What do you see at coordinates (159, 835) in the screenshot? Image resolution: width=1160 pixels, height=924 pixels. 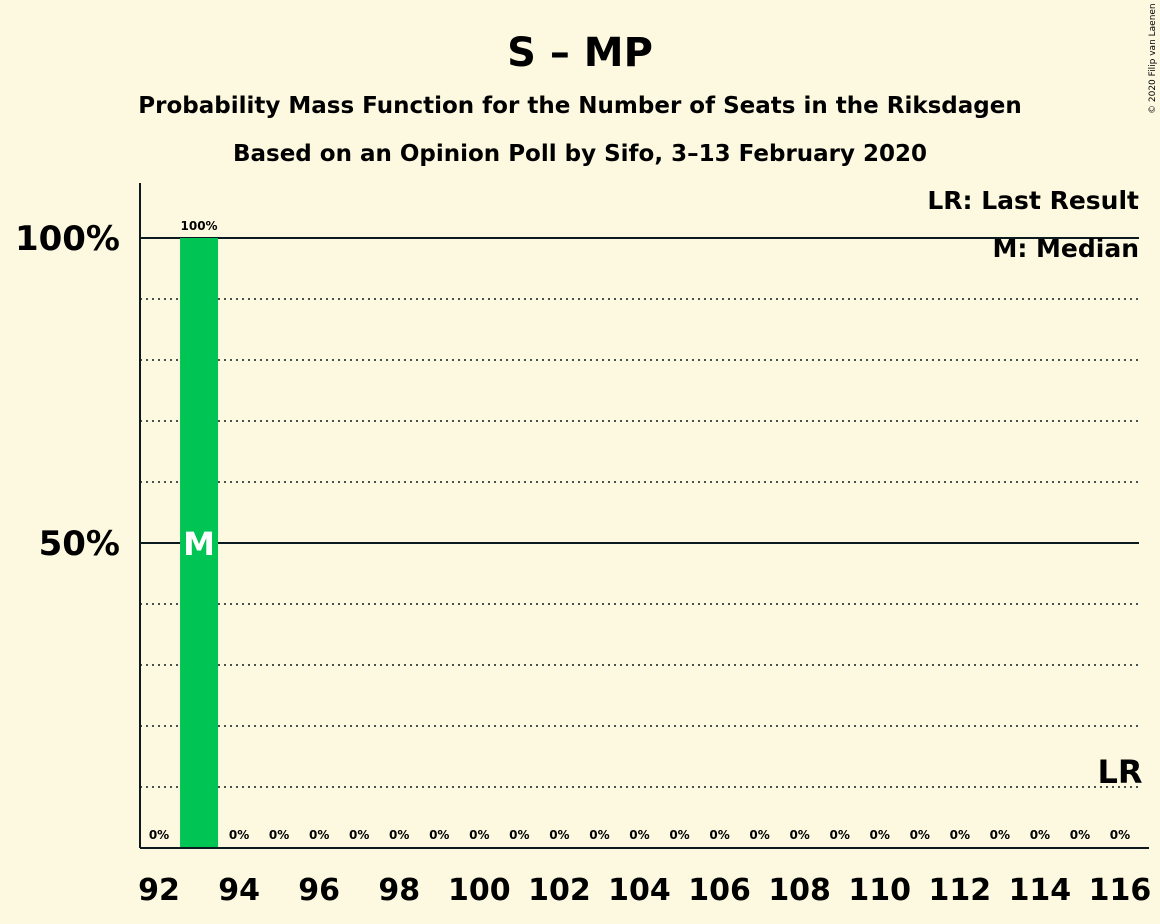 I see `data-label-92: 0%` at bounding box center [159, 835].